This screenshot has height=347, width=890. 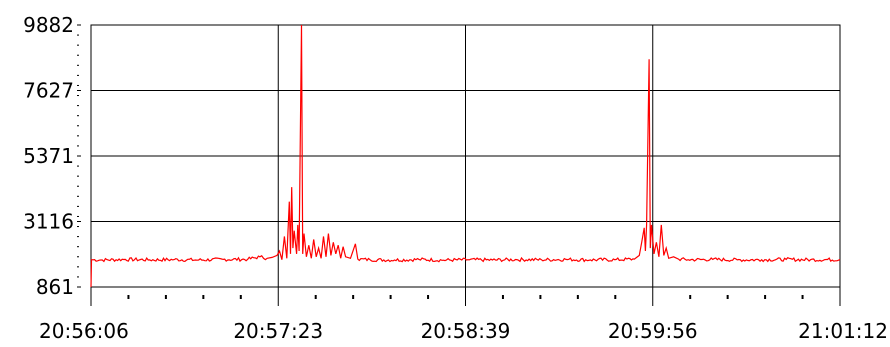 What do you see at coordinates (48, 156) in the screenshot?
I see `y-tick-label: 5371` at bounding box center [48, 156].